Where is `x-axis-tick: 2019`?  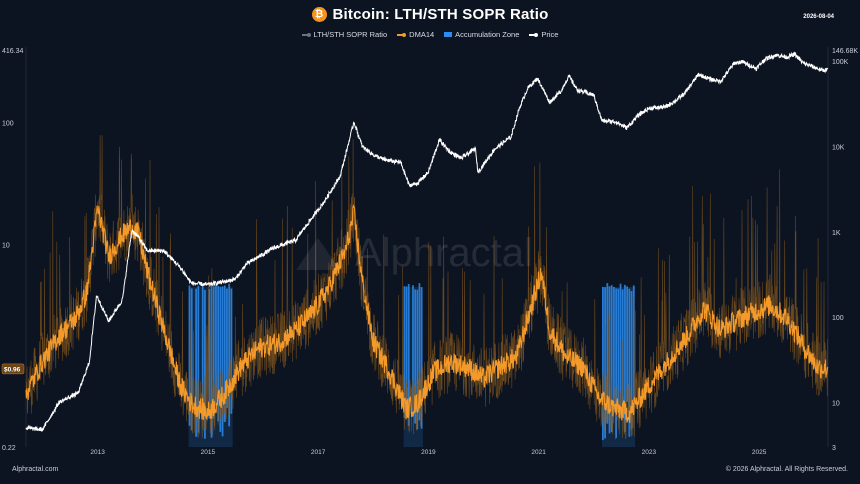
x-axis-tick: 2019 is located at coordinates (428, 452).